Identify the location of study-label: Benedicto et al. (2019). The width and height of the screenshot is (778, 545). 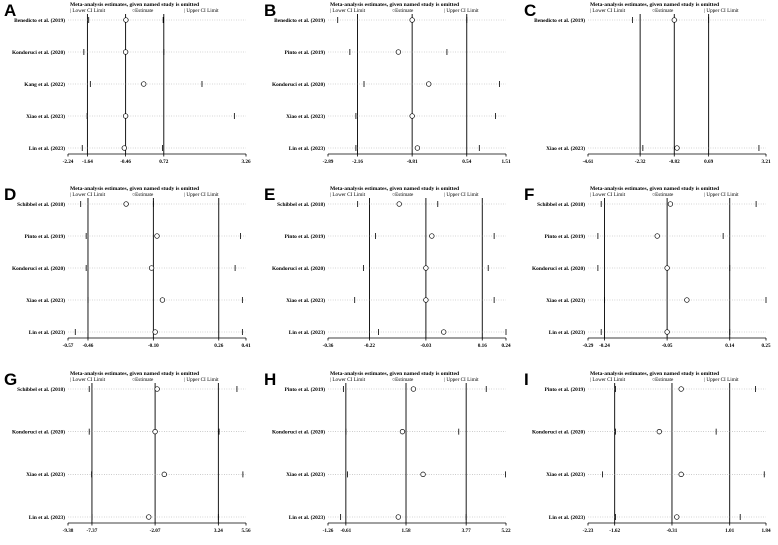
(299, 20).